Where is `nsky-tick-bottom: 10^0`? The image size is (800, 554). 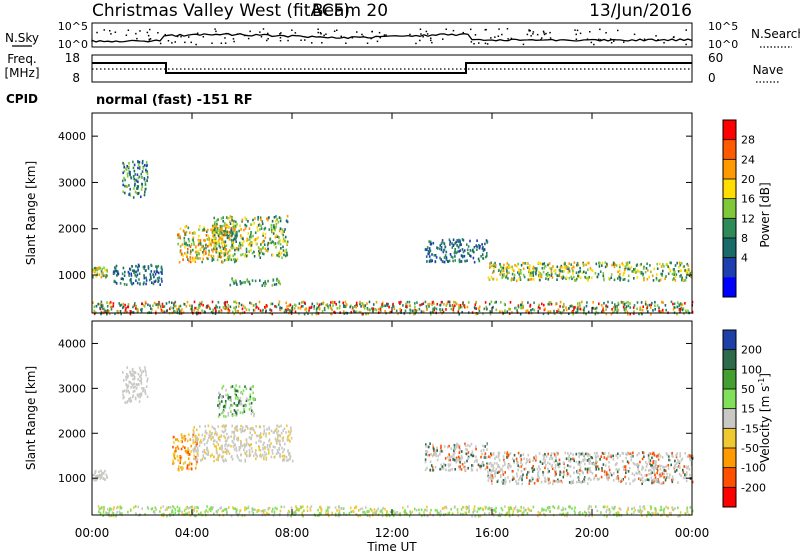
nsky-tick-bottom: 10^0 is located at coordinates (73, 44).